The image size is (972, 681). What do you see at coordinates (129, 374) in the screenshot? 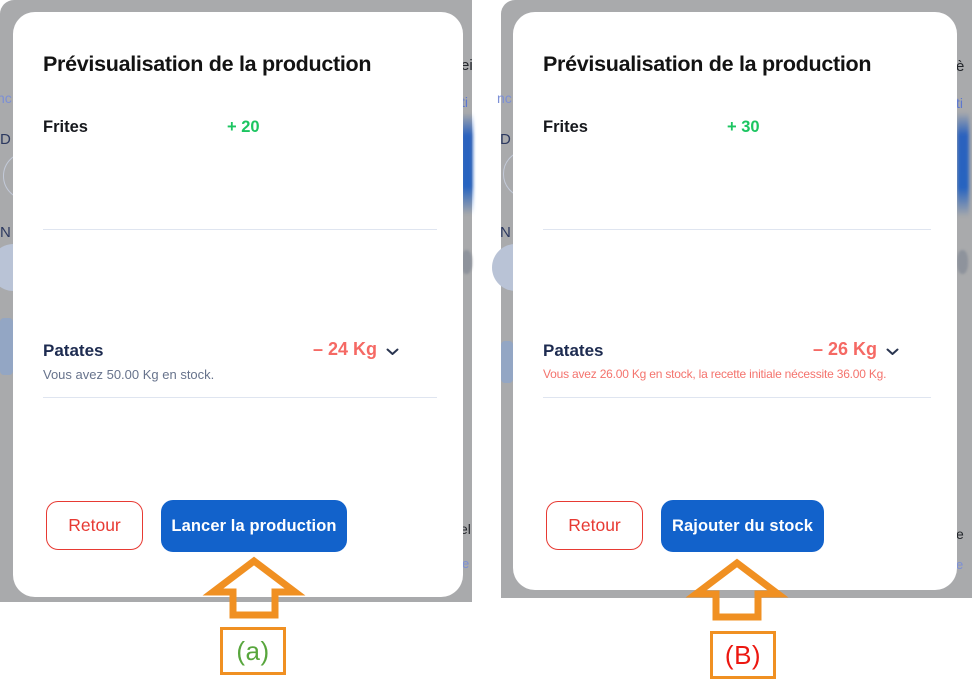
I see `stock-note: Vous avez 50.00 Kg en stock.` at bounding box center [129, 374].